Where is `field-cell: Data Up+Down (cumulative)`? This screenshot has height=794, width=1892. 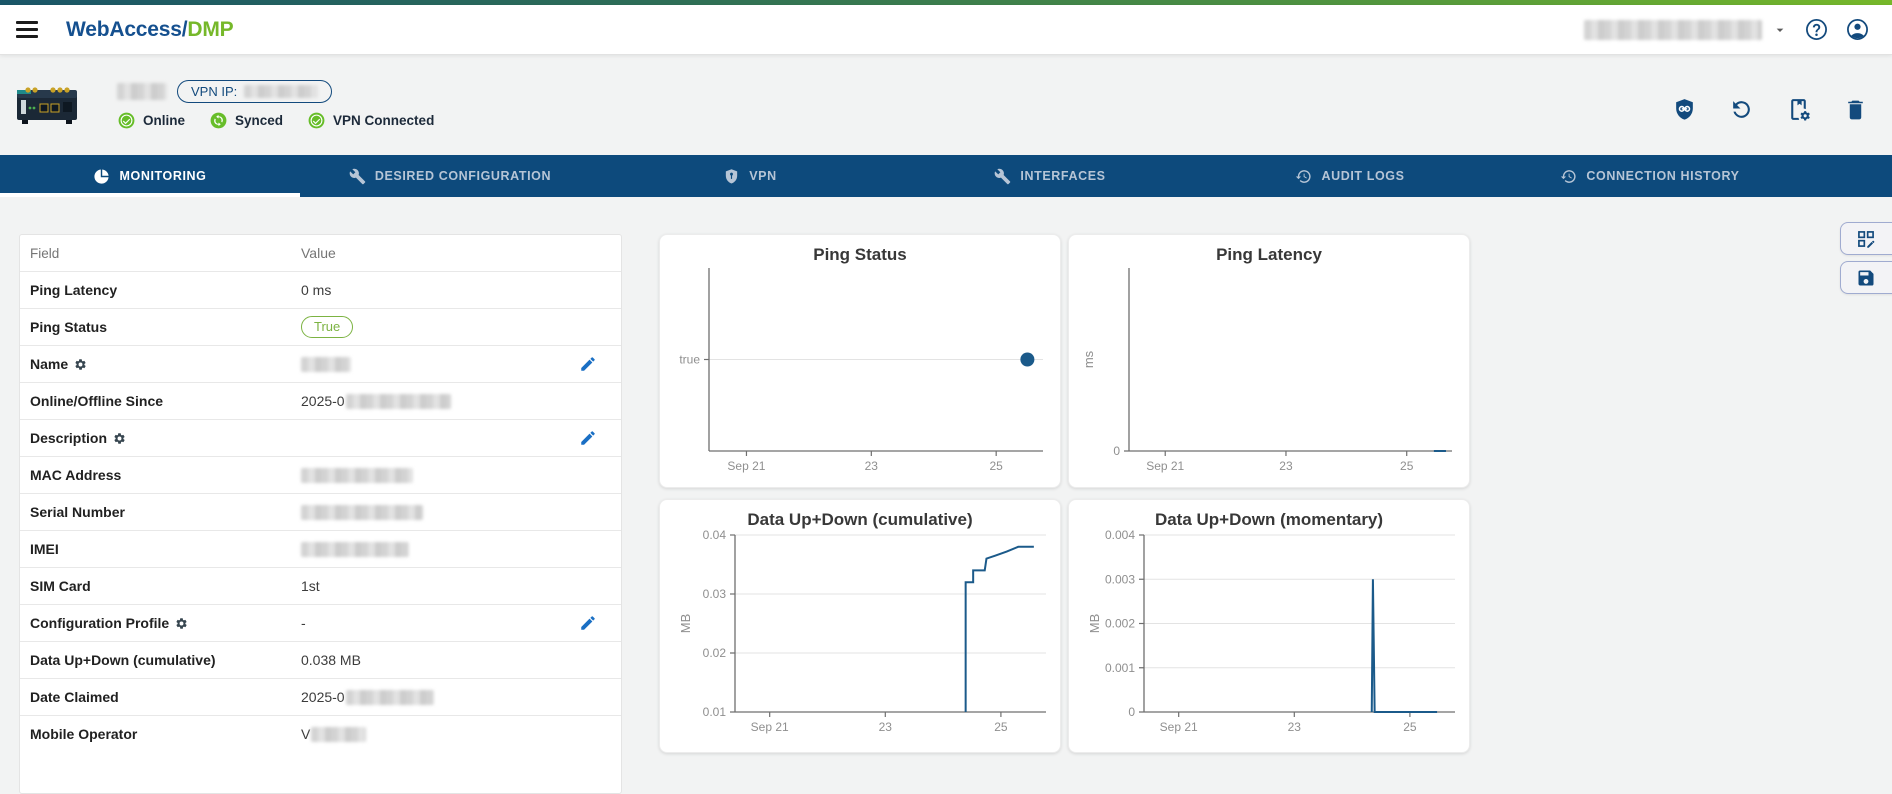
field-cell: Data Up+Down (cumulative) is located at coordinates (160, 660).